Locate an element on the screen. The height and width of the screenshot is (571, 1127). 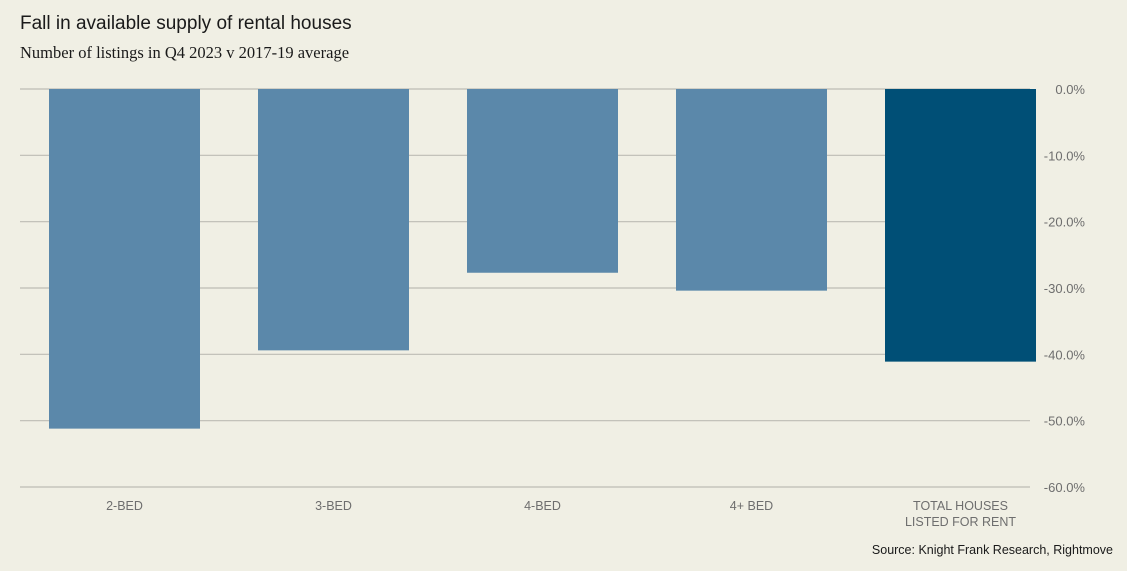
x-tick-label: 2-BED is located at coordinates (124, 506).